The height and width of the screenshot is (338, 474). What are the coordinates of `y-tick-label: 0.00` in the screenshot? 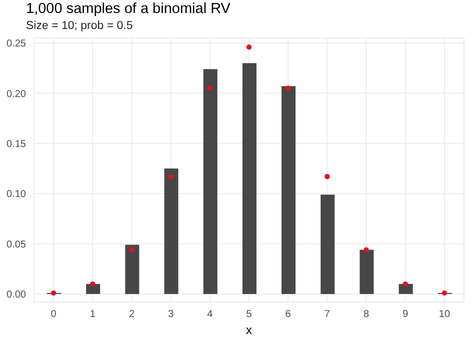 It's located at (16, 295).